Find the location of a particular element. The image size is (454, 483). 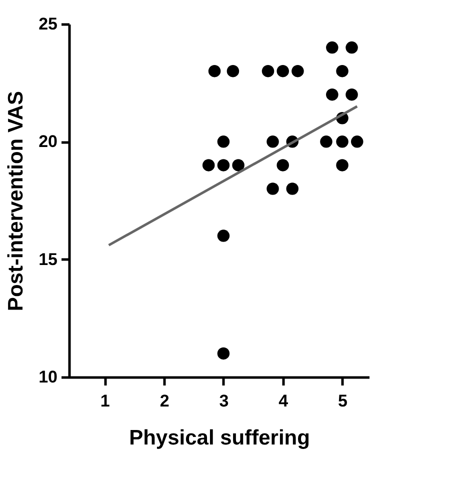

x-tick-label: 1 is located at coordinates (105, 401).